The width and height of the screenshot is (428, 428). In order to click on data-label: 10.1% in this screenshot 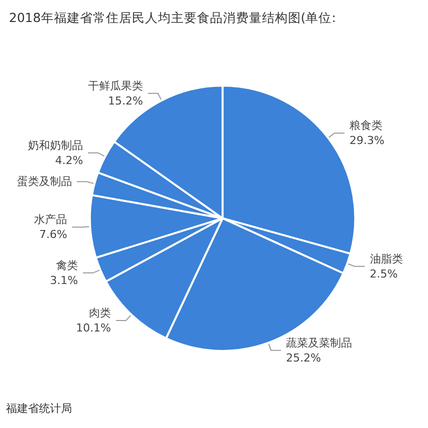, I will do `click(93, 328)`.